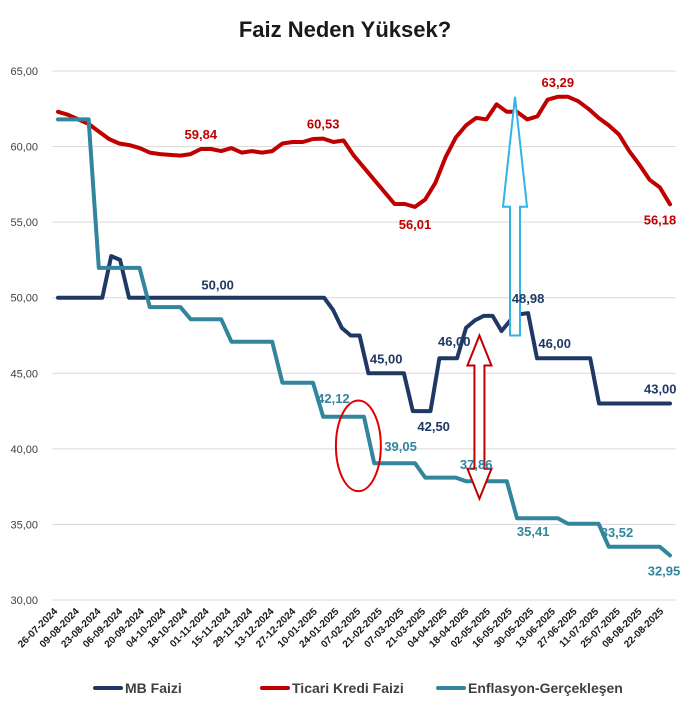  I want to click on red-double-arrow, so click(479, 417).